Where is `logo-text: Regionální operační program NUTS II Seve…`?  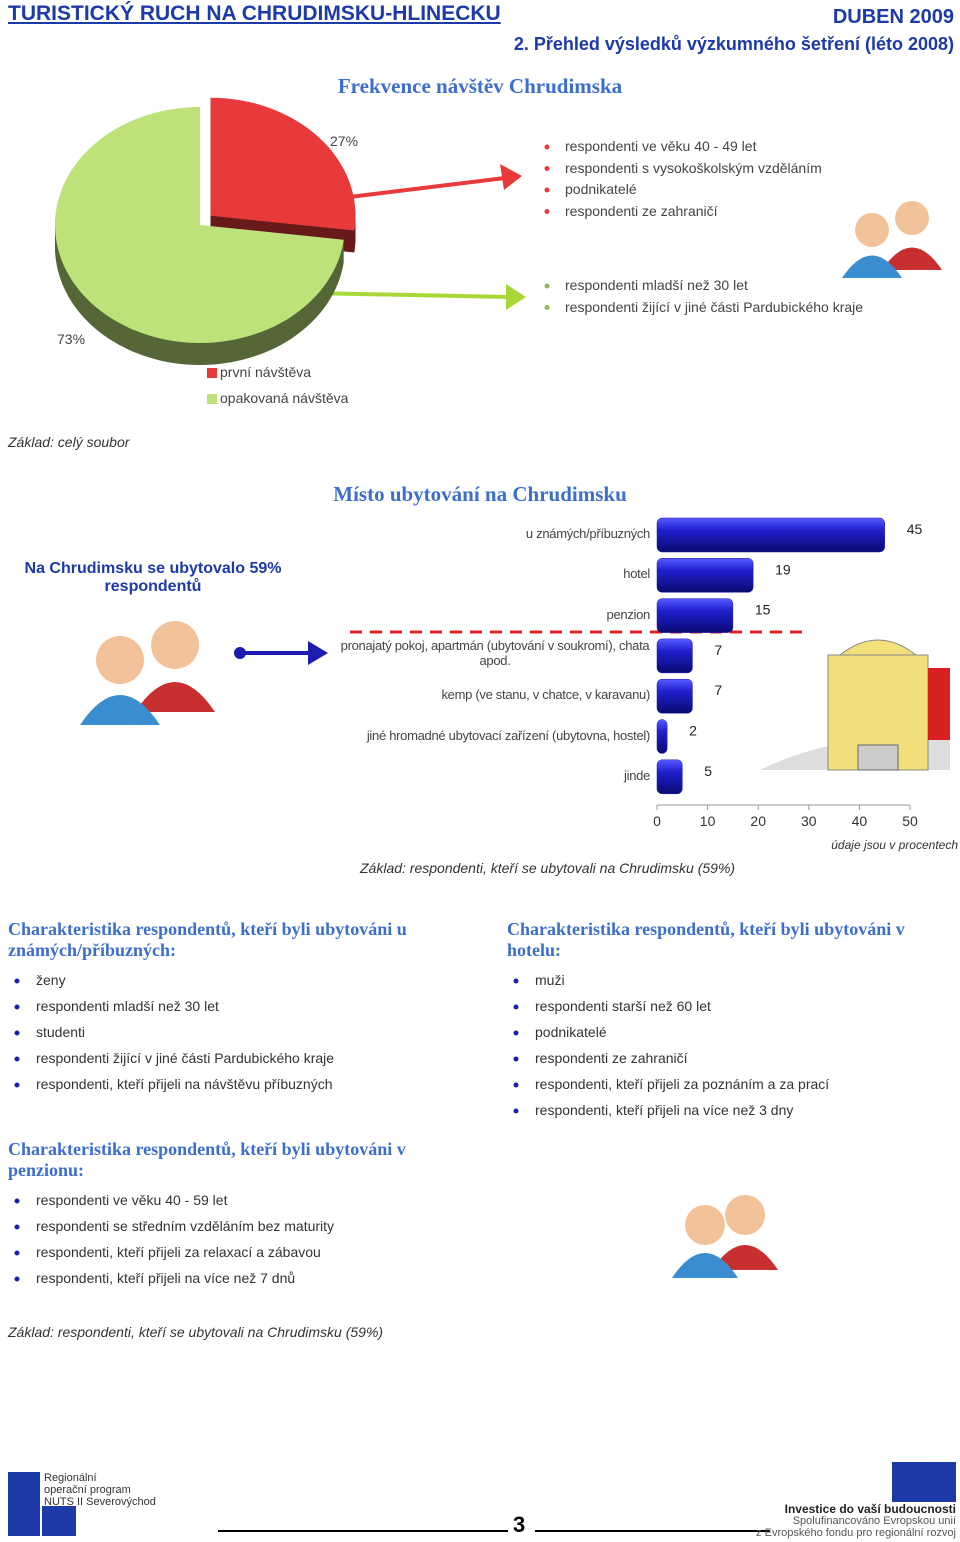
logo-text: Regionální operační program NUTS II Seve… is located at coordinates (100, 1490).